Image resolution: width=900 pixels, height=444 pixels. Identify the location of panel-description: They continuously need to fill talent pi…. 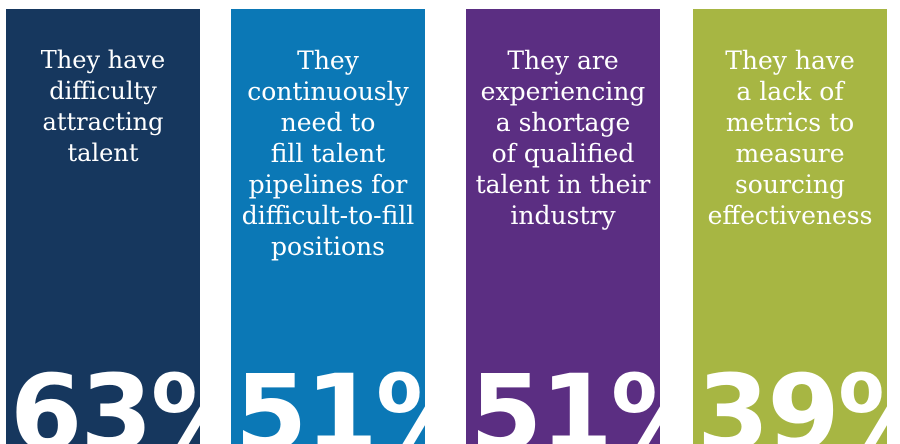
(328, 153).